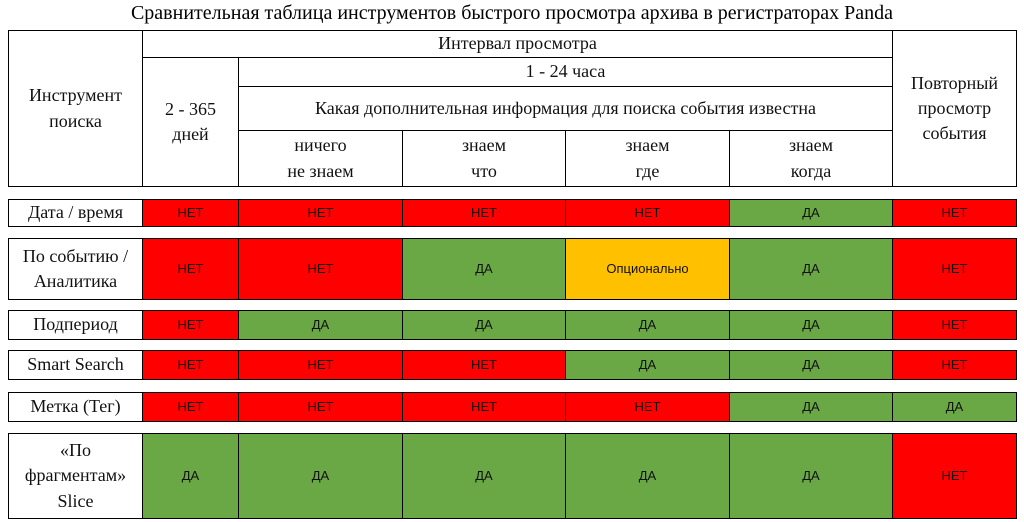  Describe the element at coordinates (75, 476) in the screenshot. I see `row-label: «По фрагментам» Slice` at that location.